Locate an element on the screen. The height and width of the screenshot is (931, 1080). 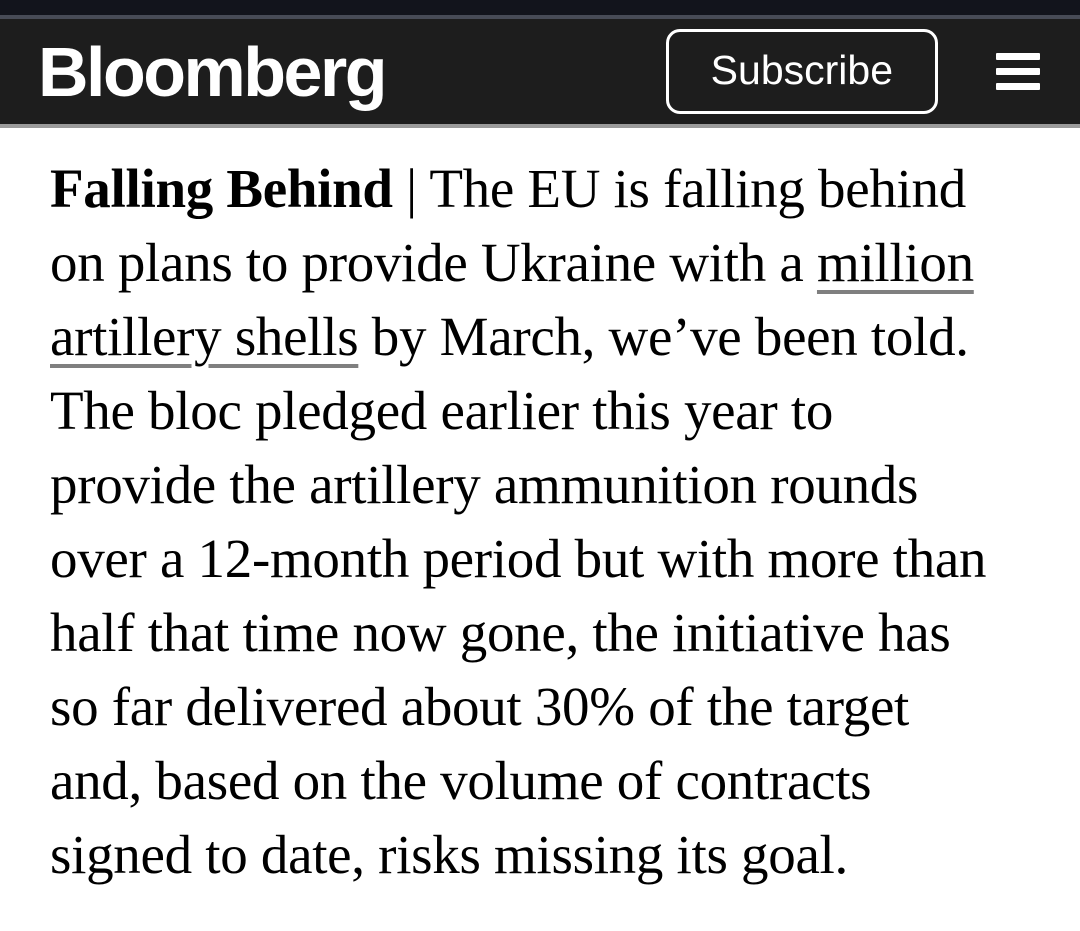
subscribe-button: Subscribe is located at coordinates (801, 71).